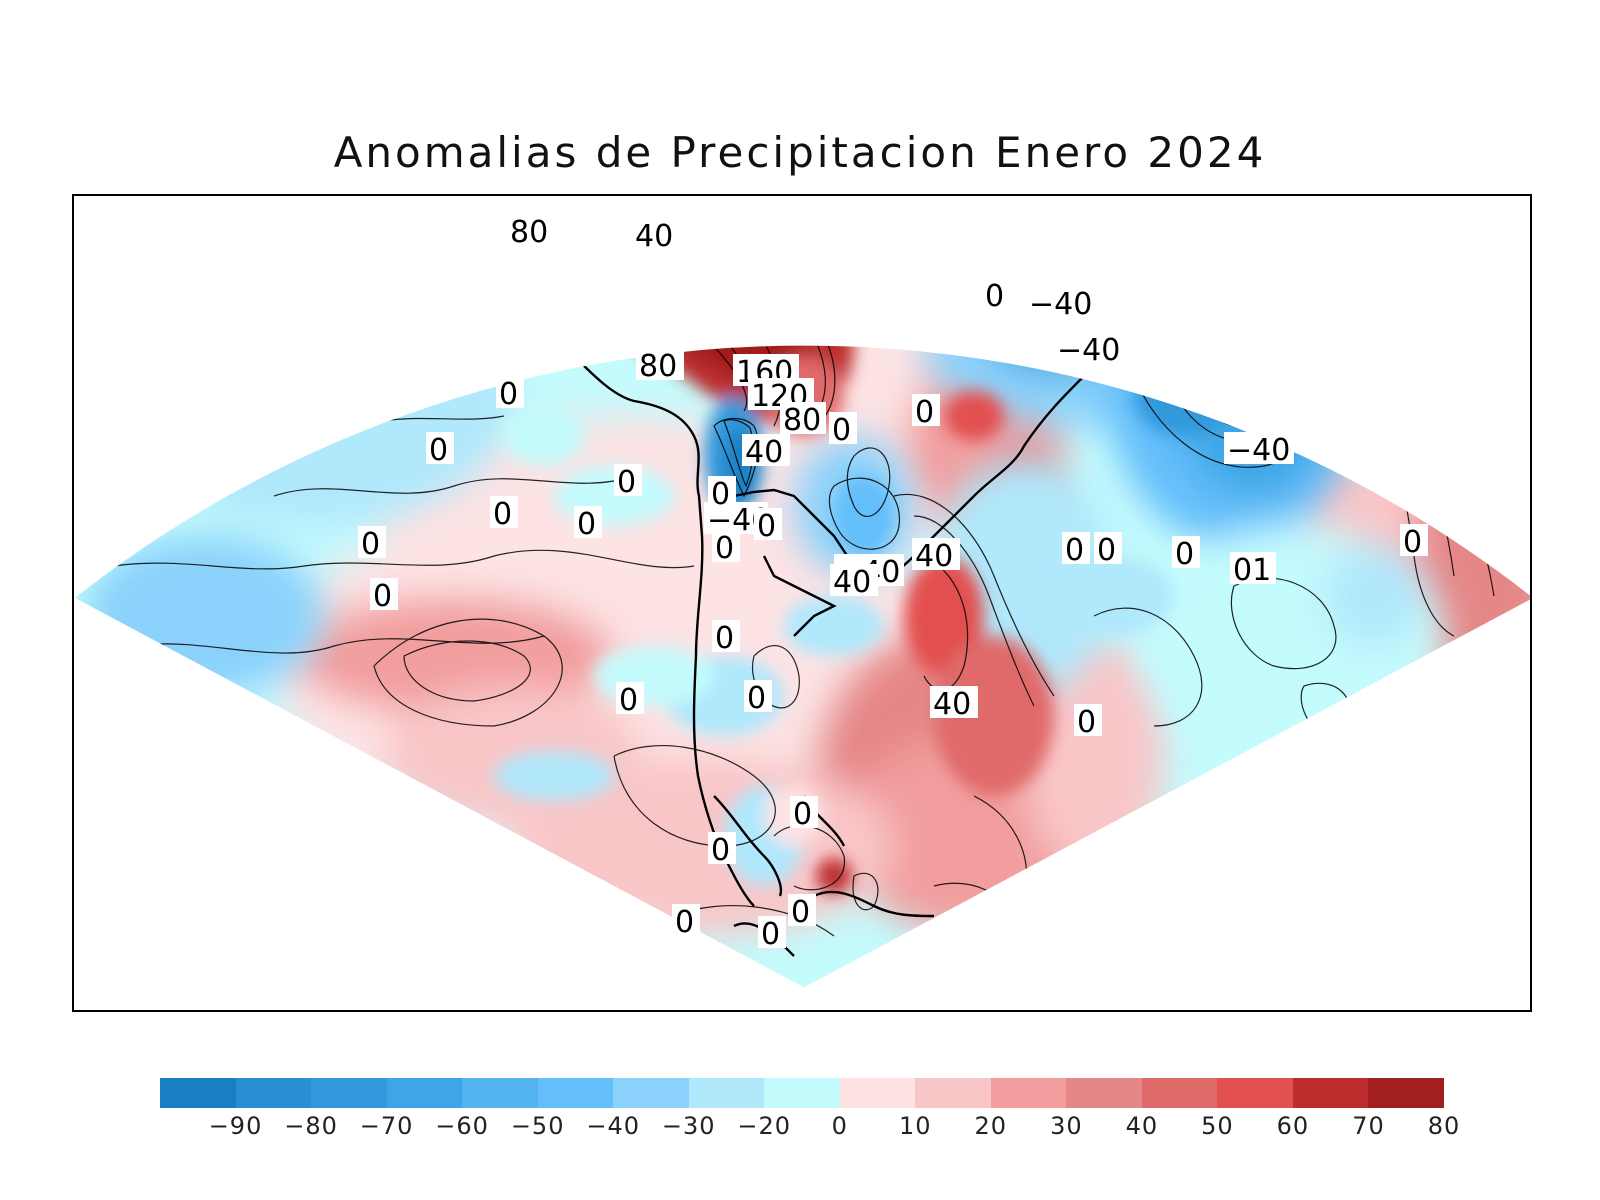 The width and height of the screenshot is (1600, 1200). Describe the element at coordinates (386, 1126) in the screenshot. I see `colorbar-tick-label: −70` at that location.